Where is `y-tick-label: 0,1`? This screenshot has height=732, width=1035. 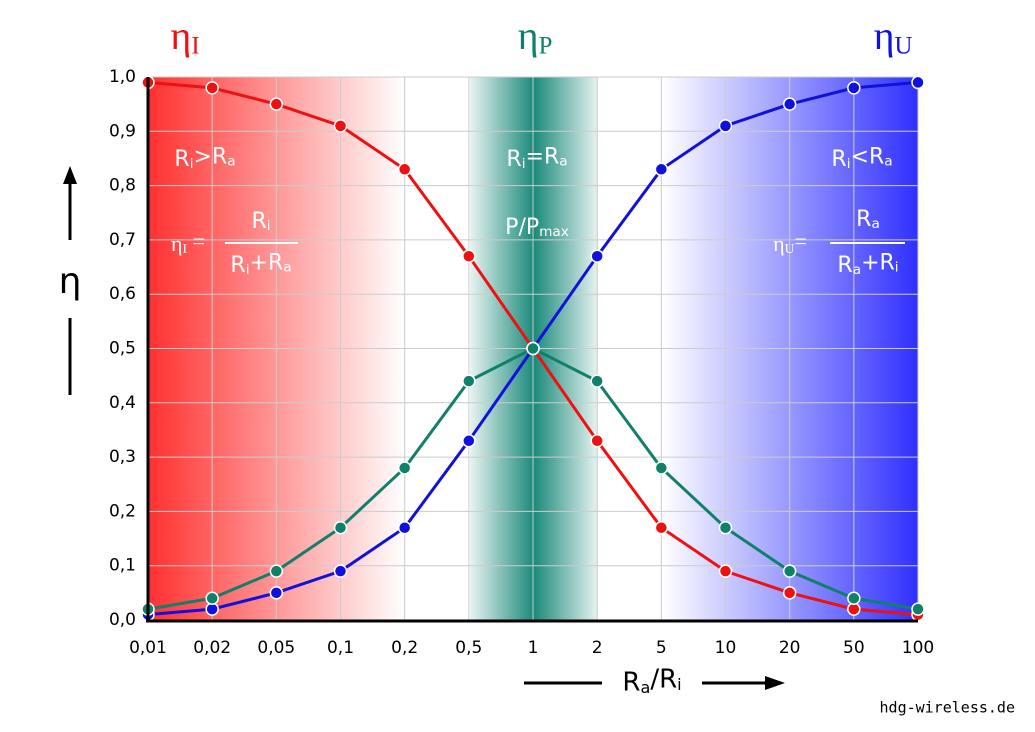
y-tick-label: 0,1 is located at coordinates (122, 566).